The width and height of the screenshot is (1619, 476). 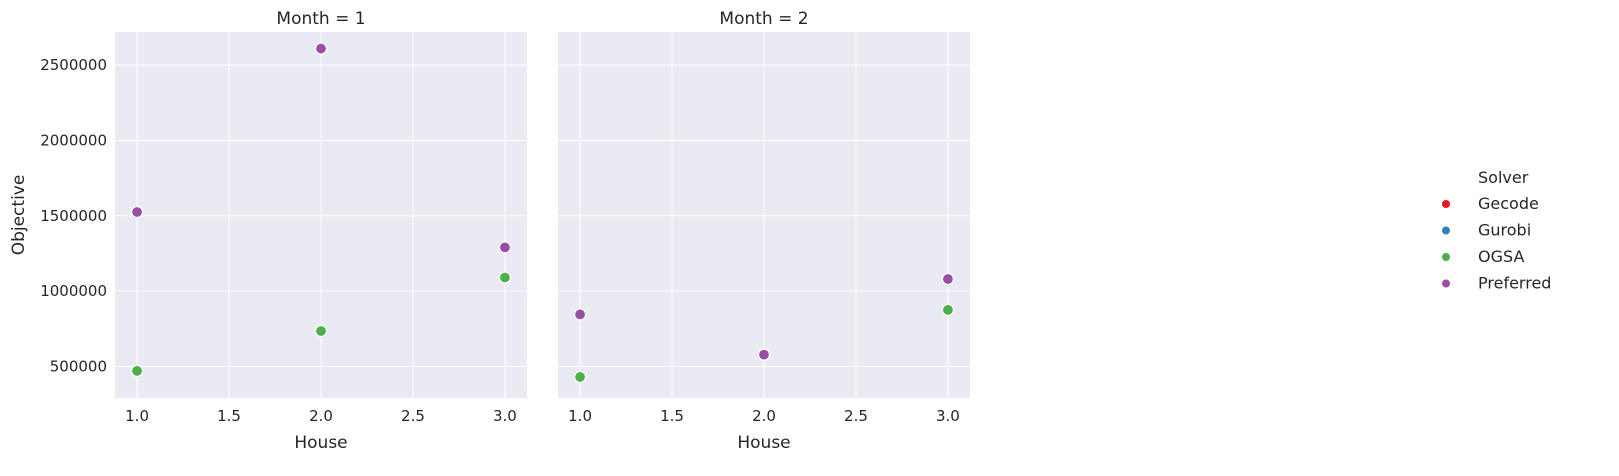 What do you see at coordinates (1446, 204) in the screenshot?
I see `legend-marker-gecode` at bounding box center [1446, 204].